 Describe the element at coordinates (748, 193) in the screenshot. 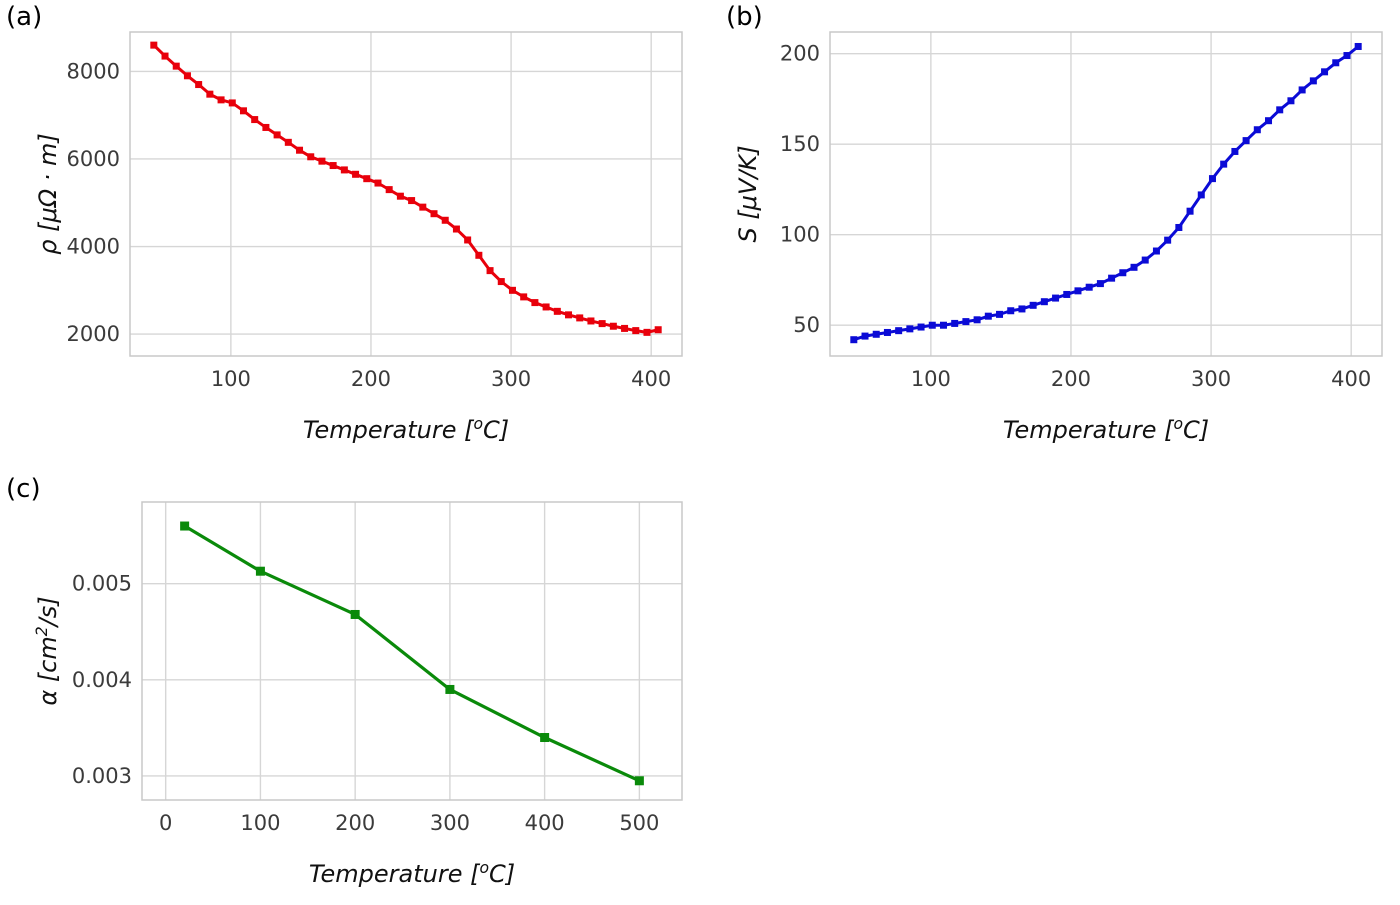

I see `svg-text: S [μV/K]` at that location.